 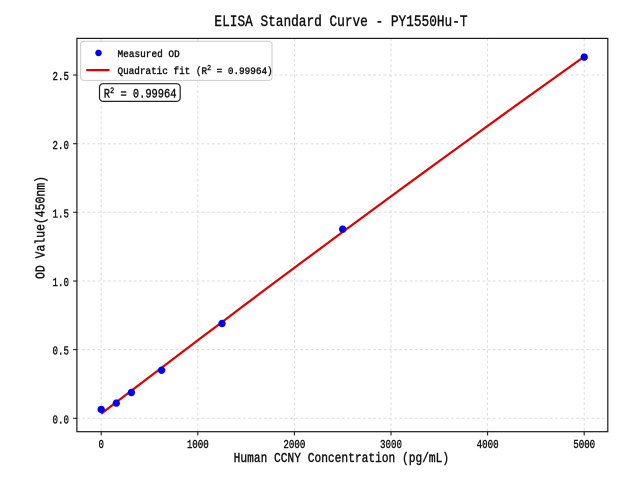 What do you see at coordinates (61, 421) in the screenshot?
I see `svg-text: 0.0` at bounding box center [61, 421].